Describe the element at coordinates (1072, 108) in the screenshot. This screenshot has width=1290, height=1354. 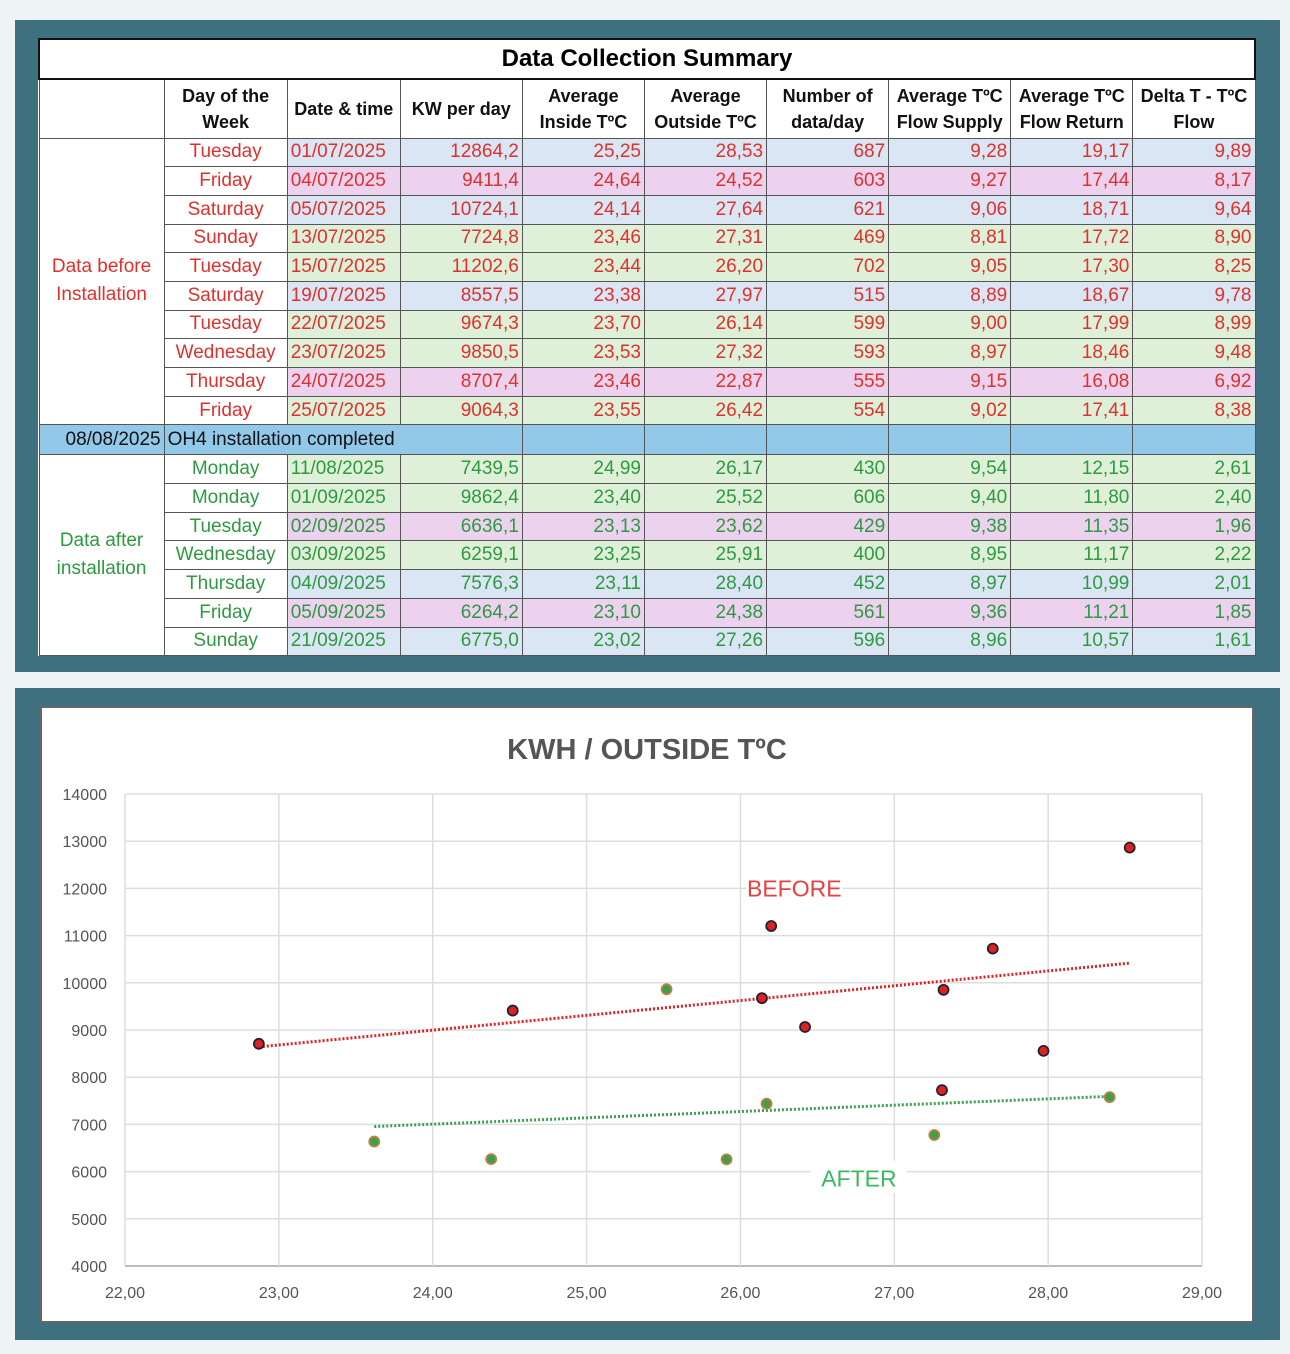
I see `column-header: Average TºC Flow Return` at that location.